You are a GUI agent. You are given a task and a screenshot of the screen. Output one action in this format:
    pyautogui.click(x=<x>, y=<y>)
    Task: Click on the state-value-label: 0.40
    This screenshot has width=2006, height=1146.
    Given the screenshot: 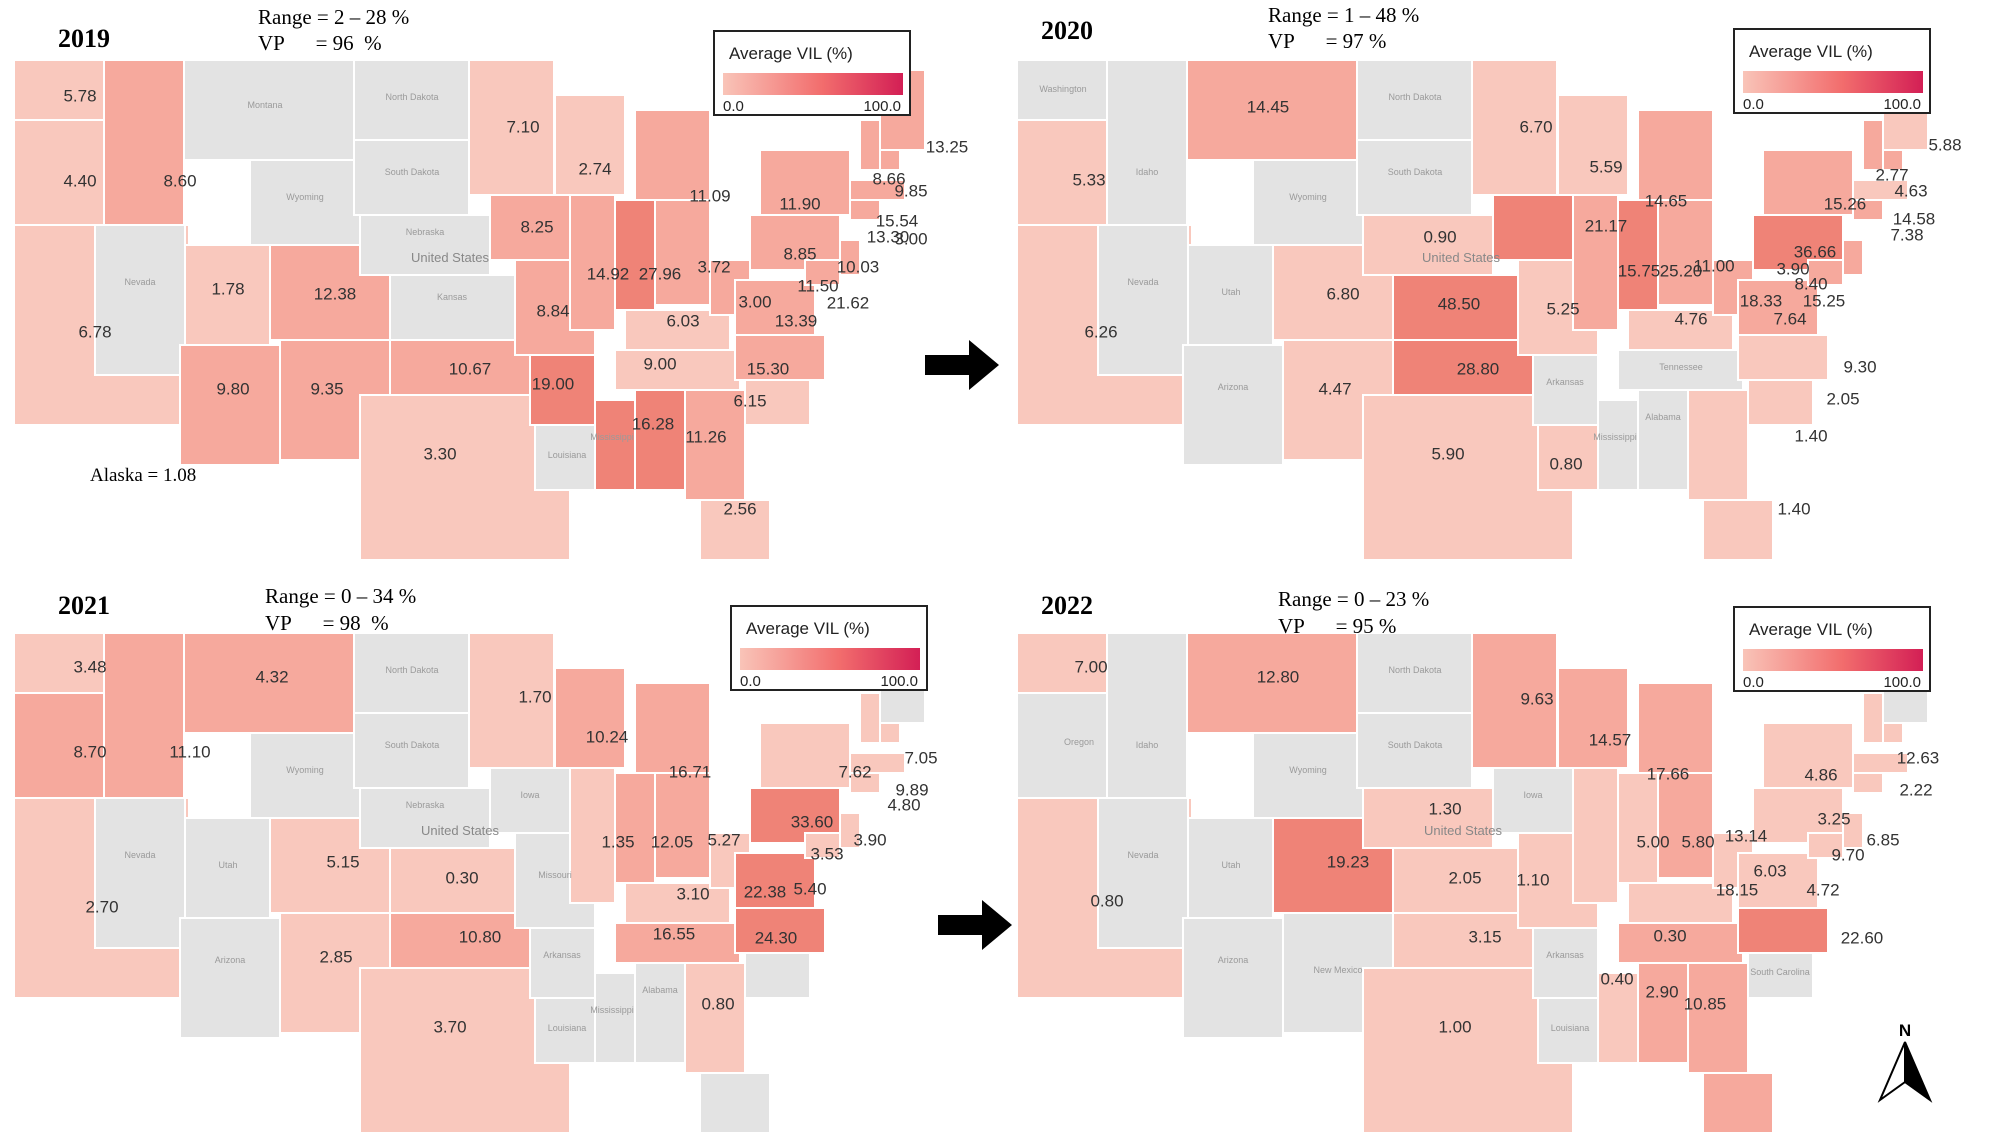 What is the action you would take?
    pyautogui.click(x=1616, y=978)
    